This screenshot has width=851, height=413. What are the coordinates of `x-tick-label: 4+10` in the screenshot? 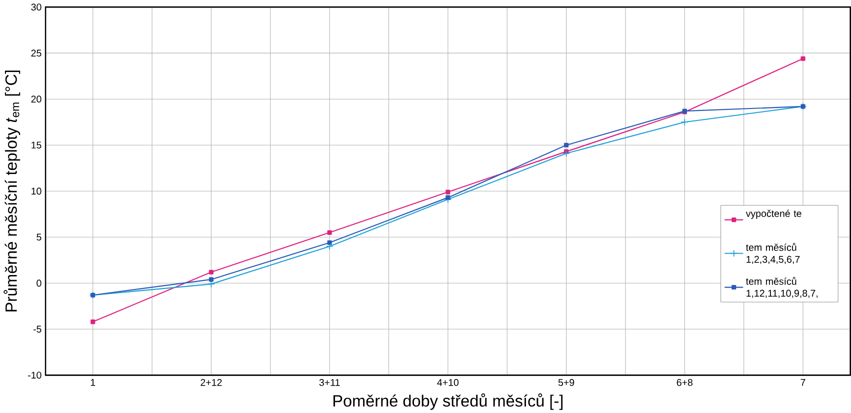 It's located at (448, 382).